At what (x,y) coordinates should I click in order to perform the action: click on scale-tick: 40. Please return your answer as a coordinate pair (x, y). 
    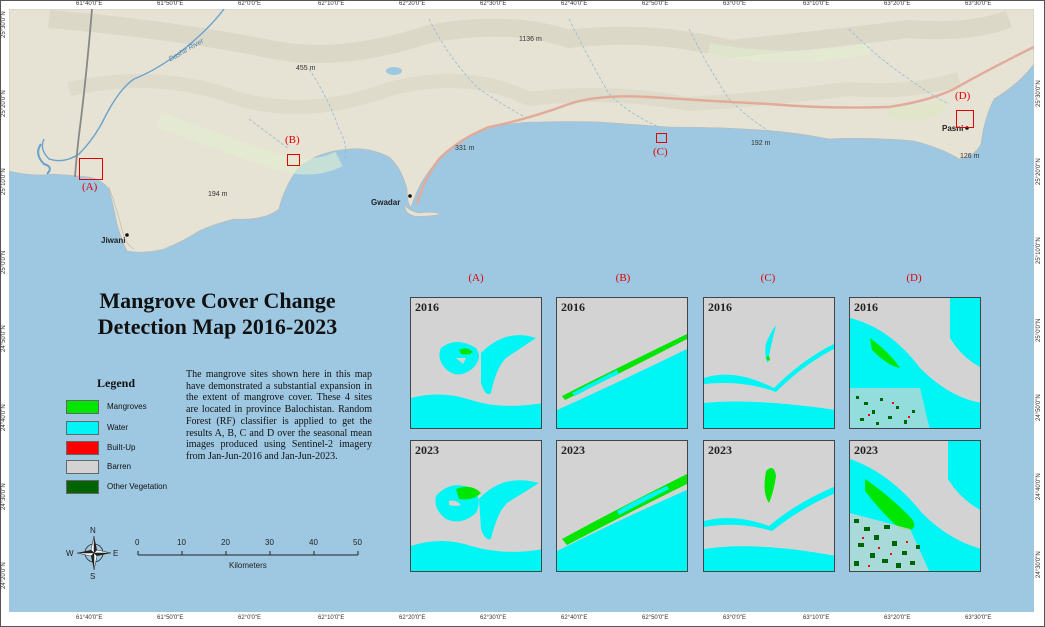
    Looking at the image, I should click on (313, 542).